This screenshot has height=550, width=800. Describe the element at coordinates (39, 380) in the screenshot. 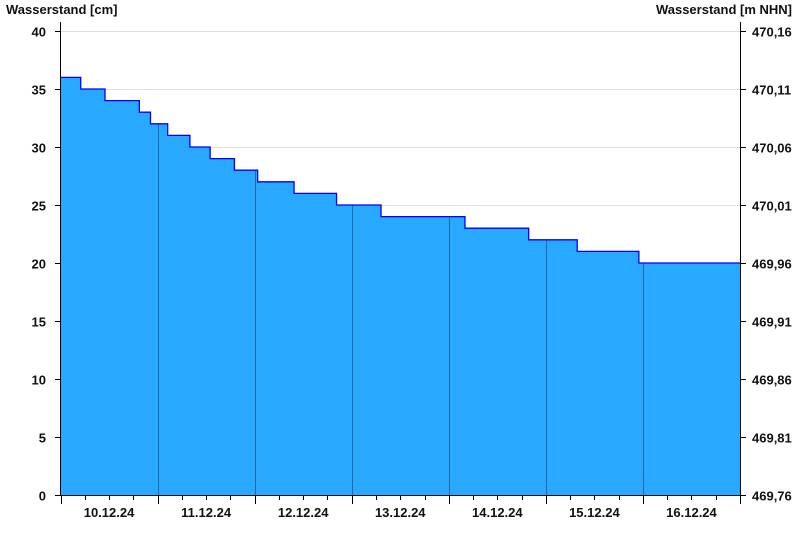

I see `y-tick-label-left: 10` at that location.